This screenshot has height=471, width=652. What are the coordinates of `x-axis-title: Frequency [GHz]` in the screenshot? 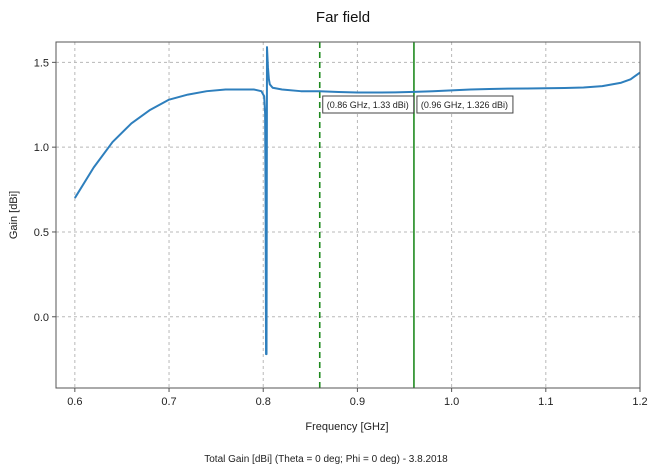 It's located at (346, 427).